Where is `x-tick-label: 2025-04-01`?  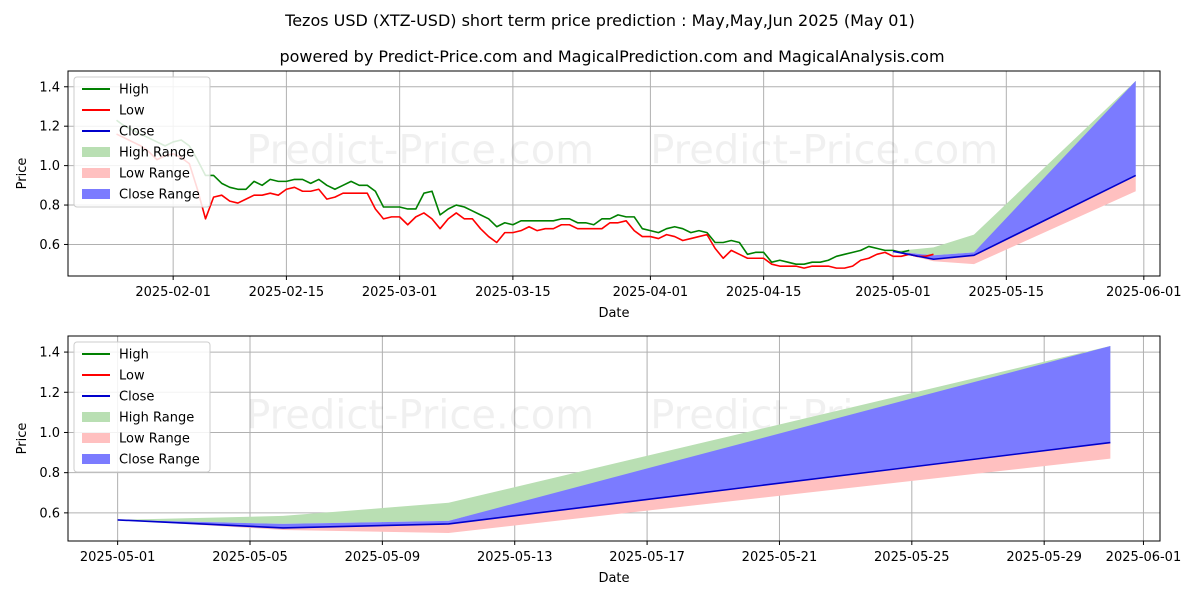 x-tick-label: 2025-04-01 is located at coordinates (651, 292).